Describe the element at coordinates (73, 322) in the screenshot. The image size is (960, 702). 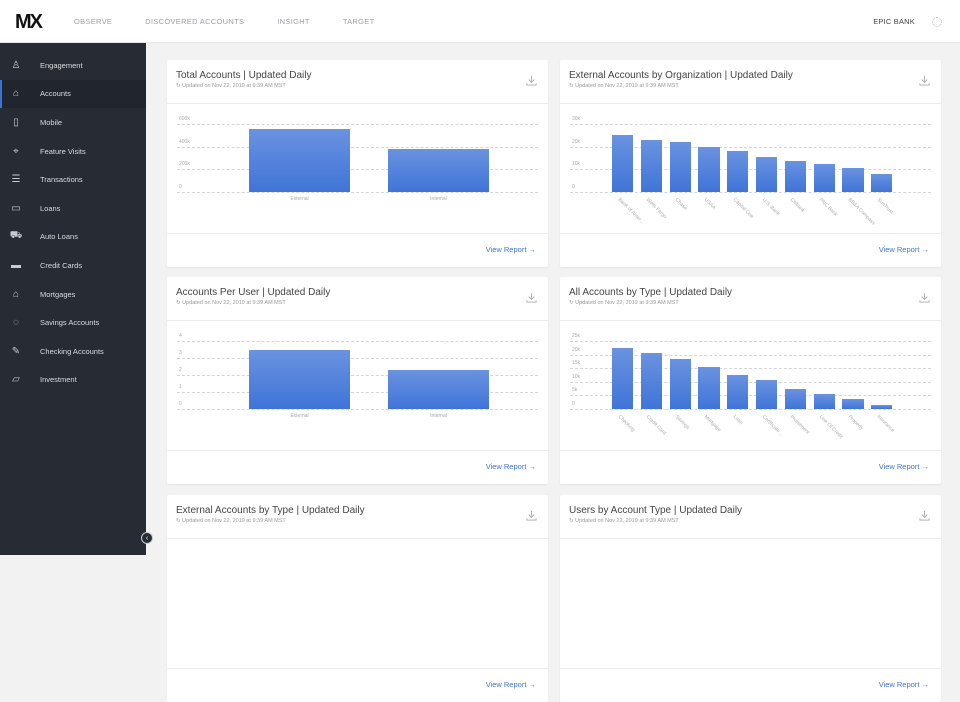
I see `sidebar-item-savings-accounts: ◌ Savings Accounts` at that location.